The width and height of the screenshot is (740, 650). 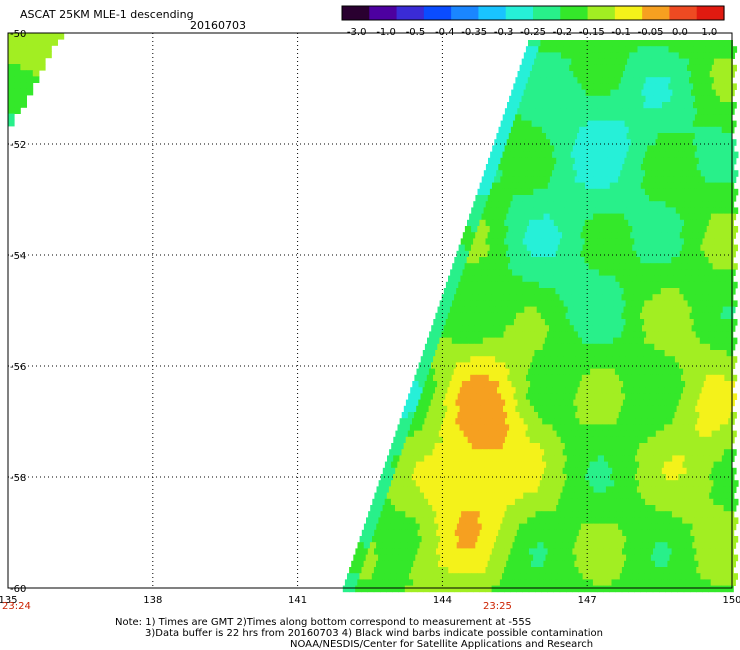 I want to click on lat-tick-label: -50, so click(x=18, y=34).